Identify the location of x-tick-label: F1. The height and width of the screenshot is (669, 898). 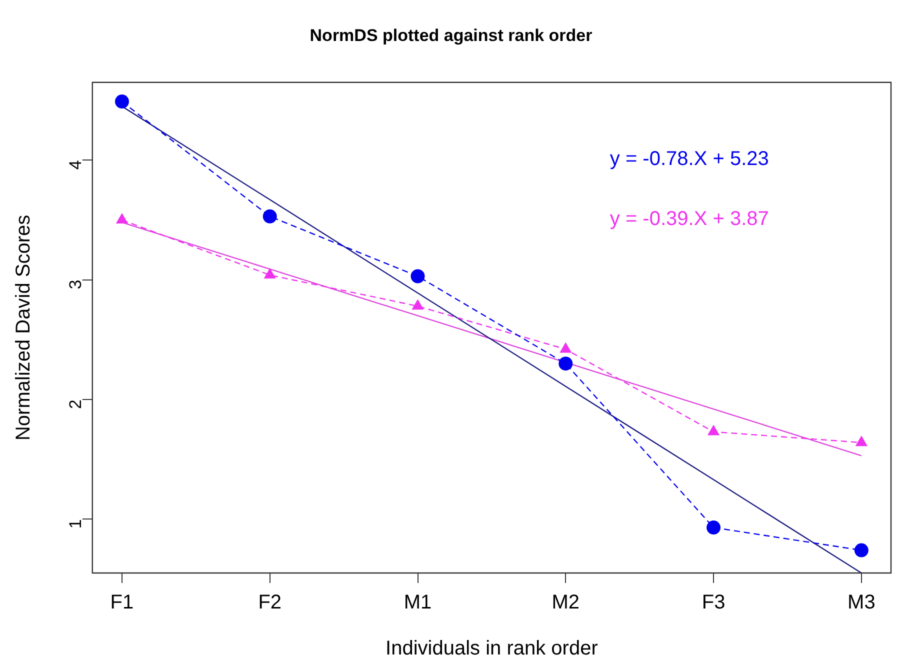
(122, 603).